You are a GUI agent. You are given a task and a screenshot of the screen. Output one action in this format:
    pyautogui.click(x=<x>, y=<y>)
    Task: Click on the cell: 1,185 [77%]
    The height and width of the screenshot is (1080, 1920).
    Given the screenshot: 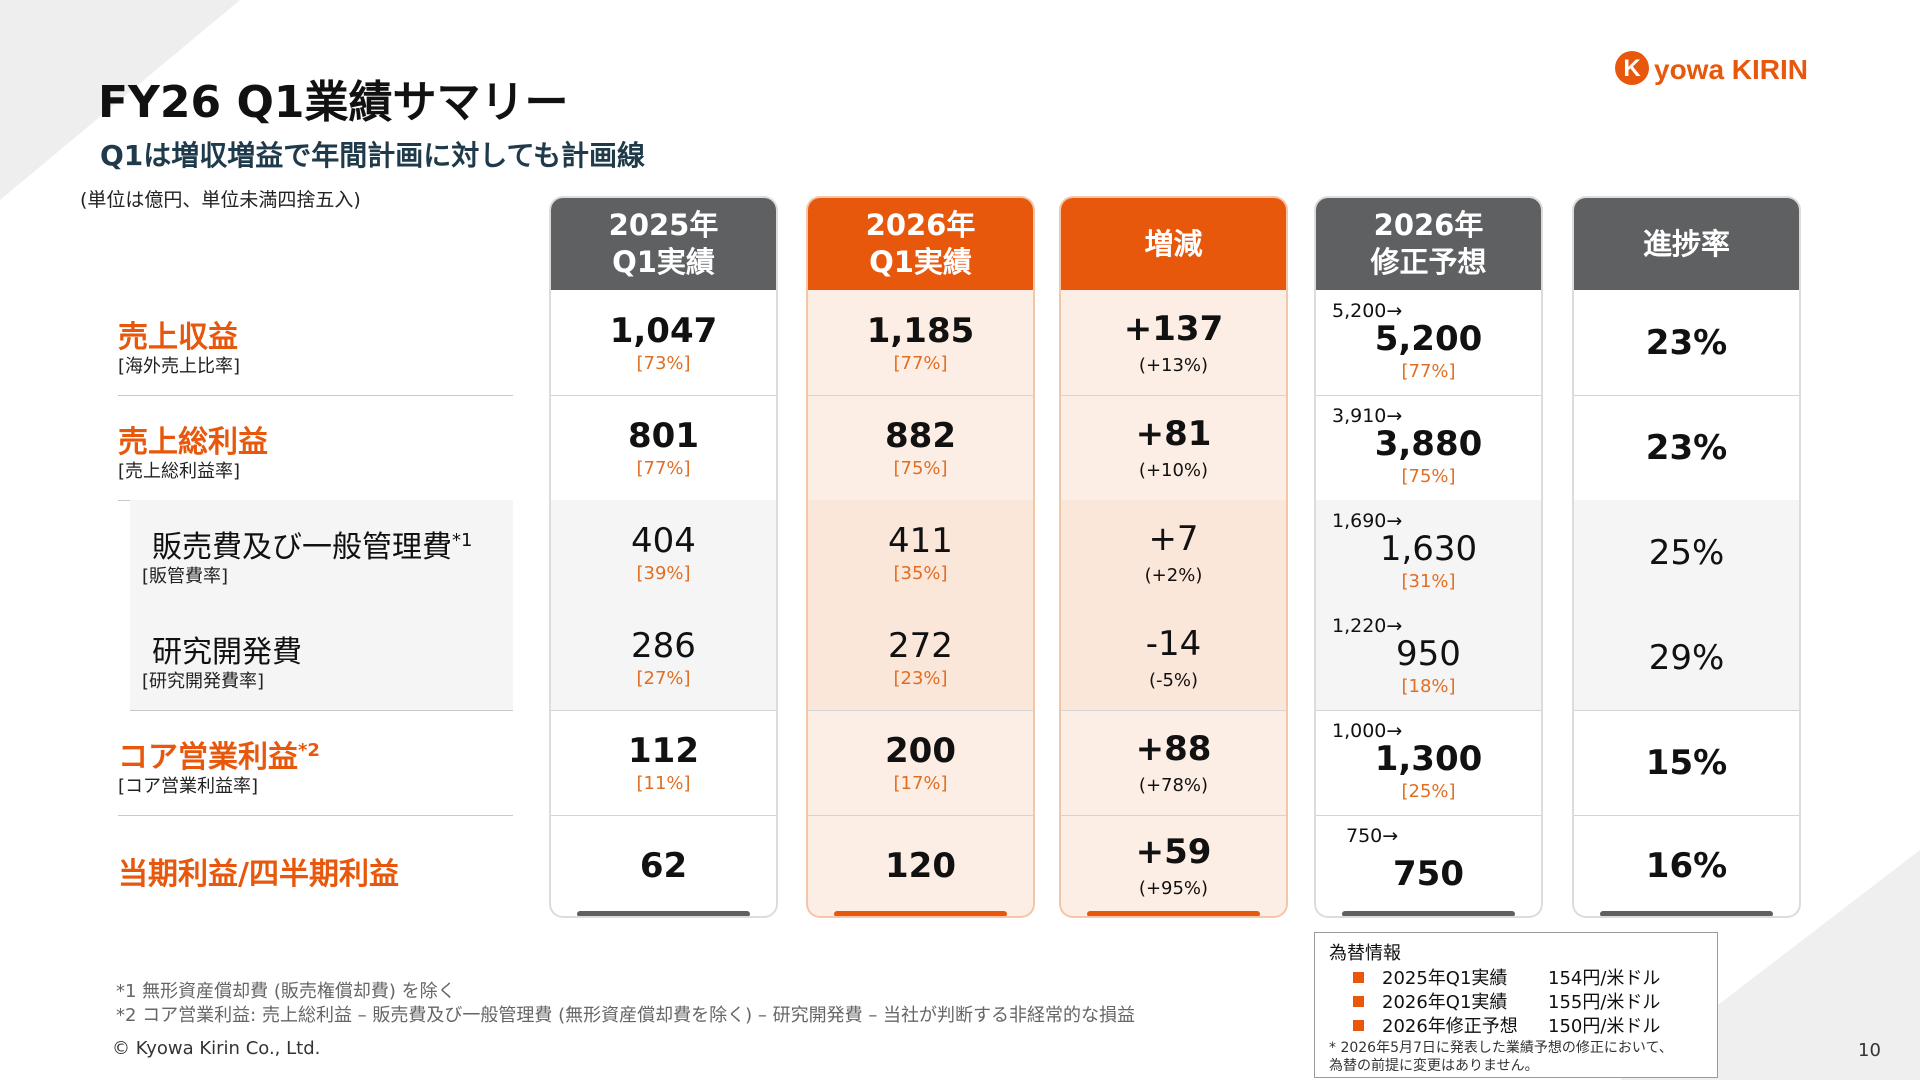 What is the action you would take?
    pyautogui.click(x=920, y=343)
    